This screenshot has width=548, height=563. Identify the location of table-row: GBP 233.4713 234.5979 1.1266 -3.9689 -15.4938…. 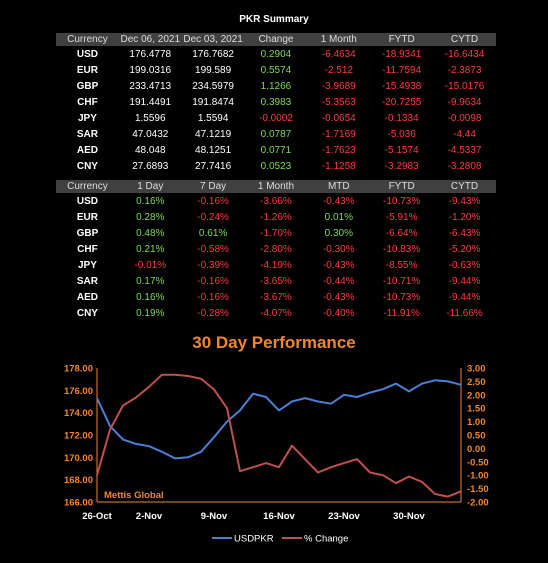
(276, 86).